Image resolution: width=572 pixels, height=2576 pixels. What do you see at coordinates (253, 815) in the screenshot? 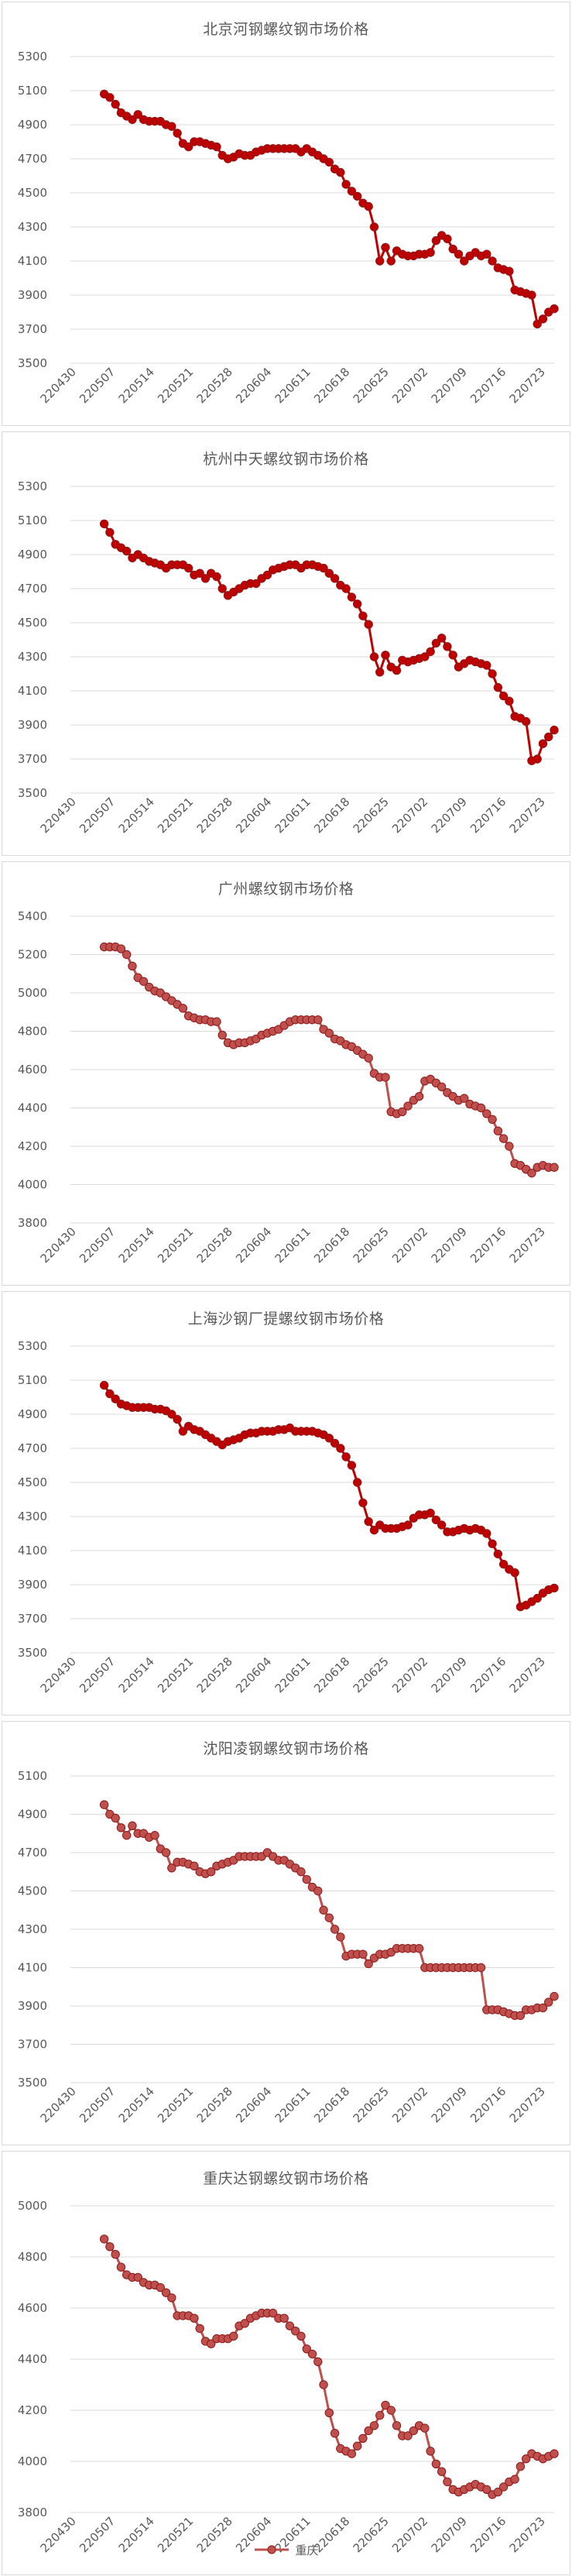
I see `x-tick-label: 220604` at bounding box center [253, 815].